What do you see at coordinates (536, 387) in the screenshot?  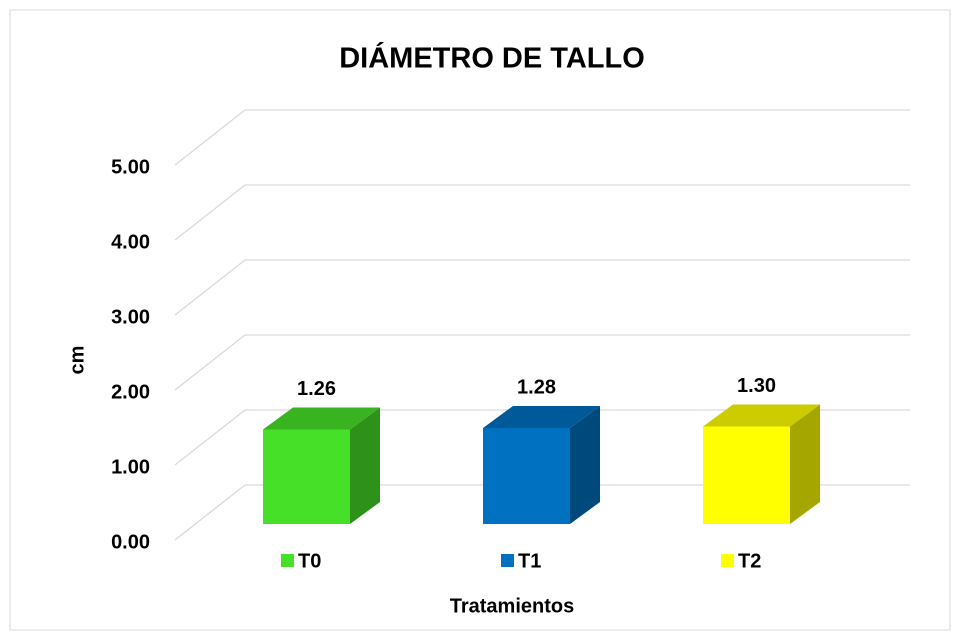 I see `data-label: 1.28` at bounding box center [536, 387].